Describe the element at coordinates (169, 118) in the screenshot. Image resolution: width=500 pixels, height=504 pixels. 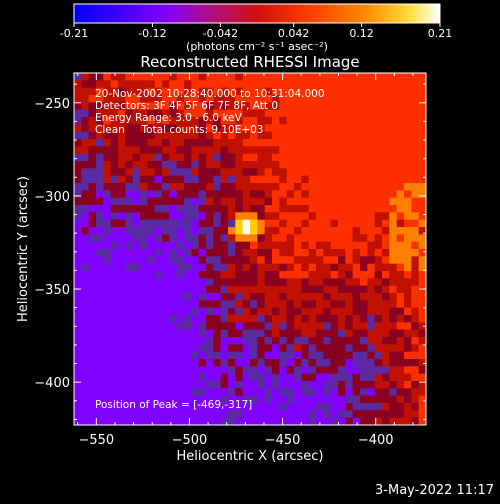
I see `info-line-energy: Energy Range: 3.0 - 6.0 keV` at that location.